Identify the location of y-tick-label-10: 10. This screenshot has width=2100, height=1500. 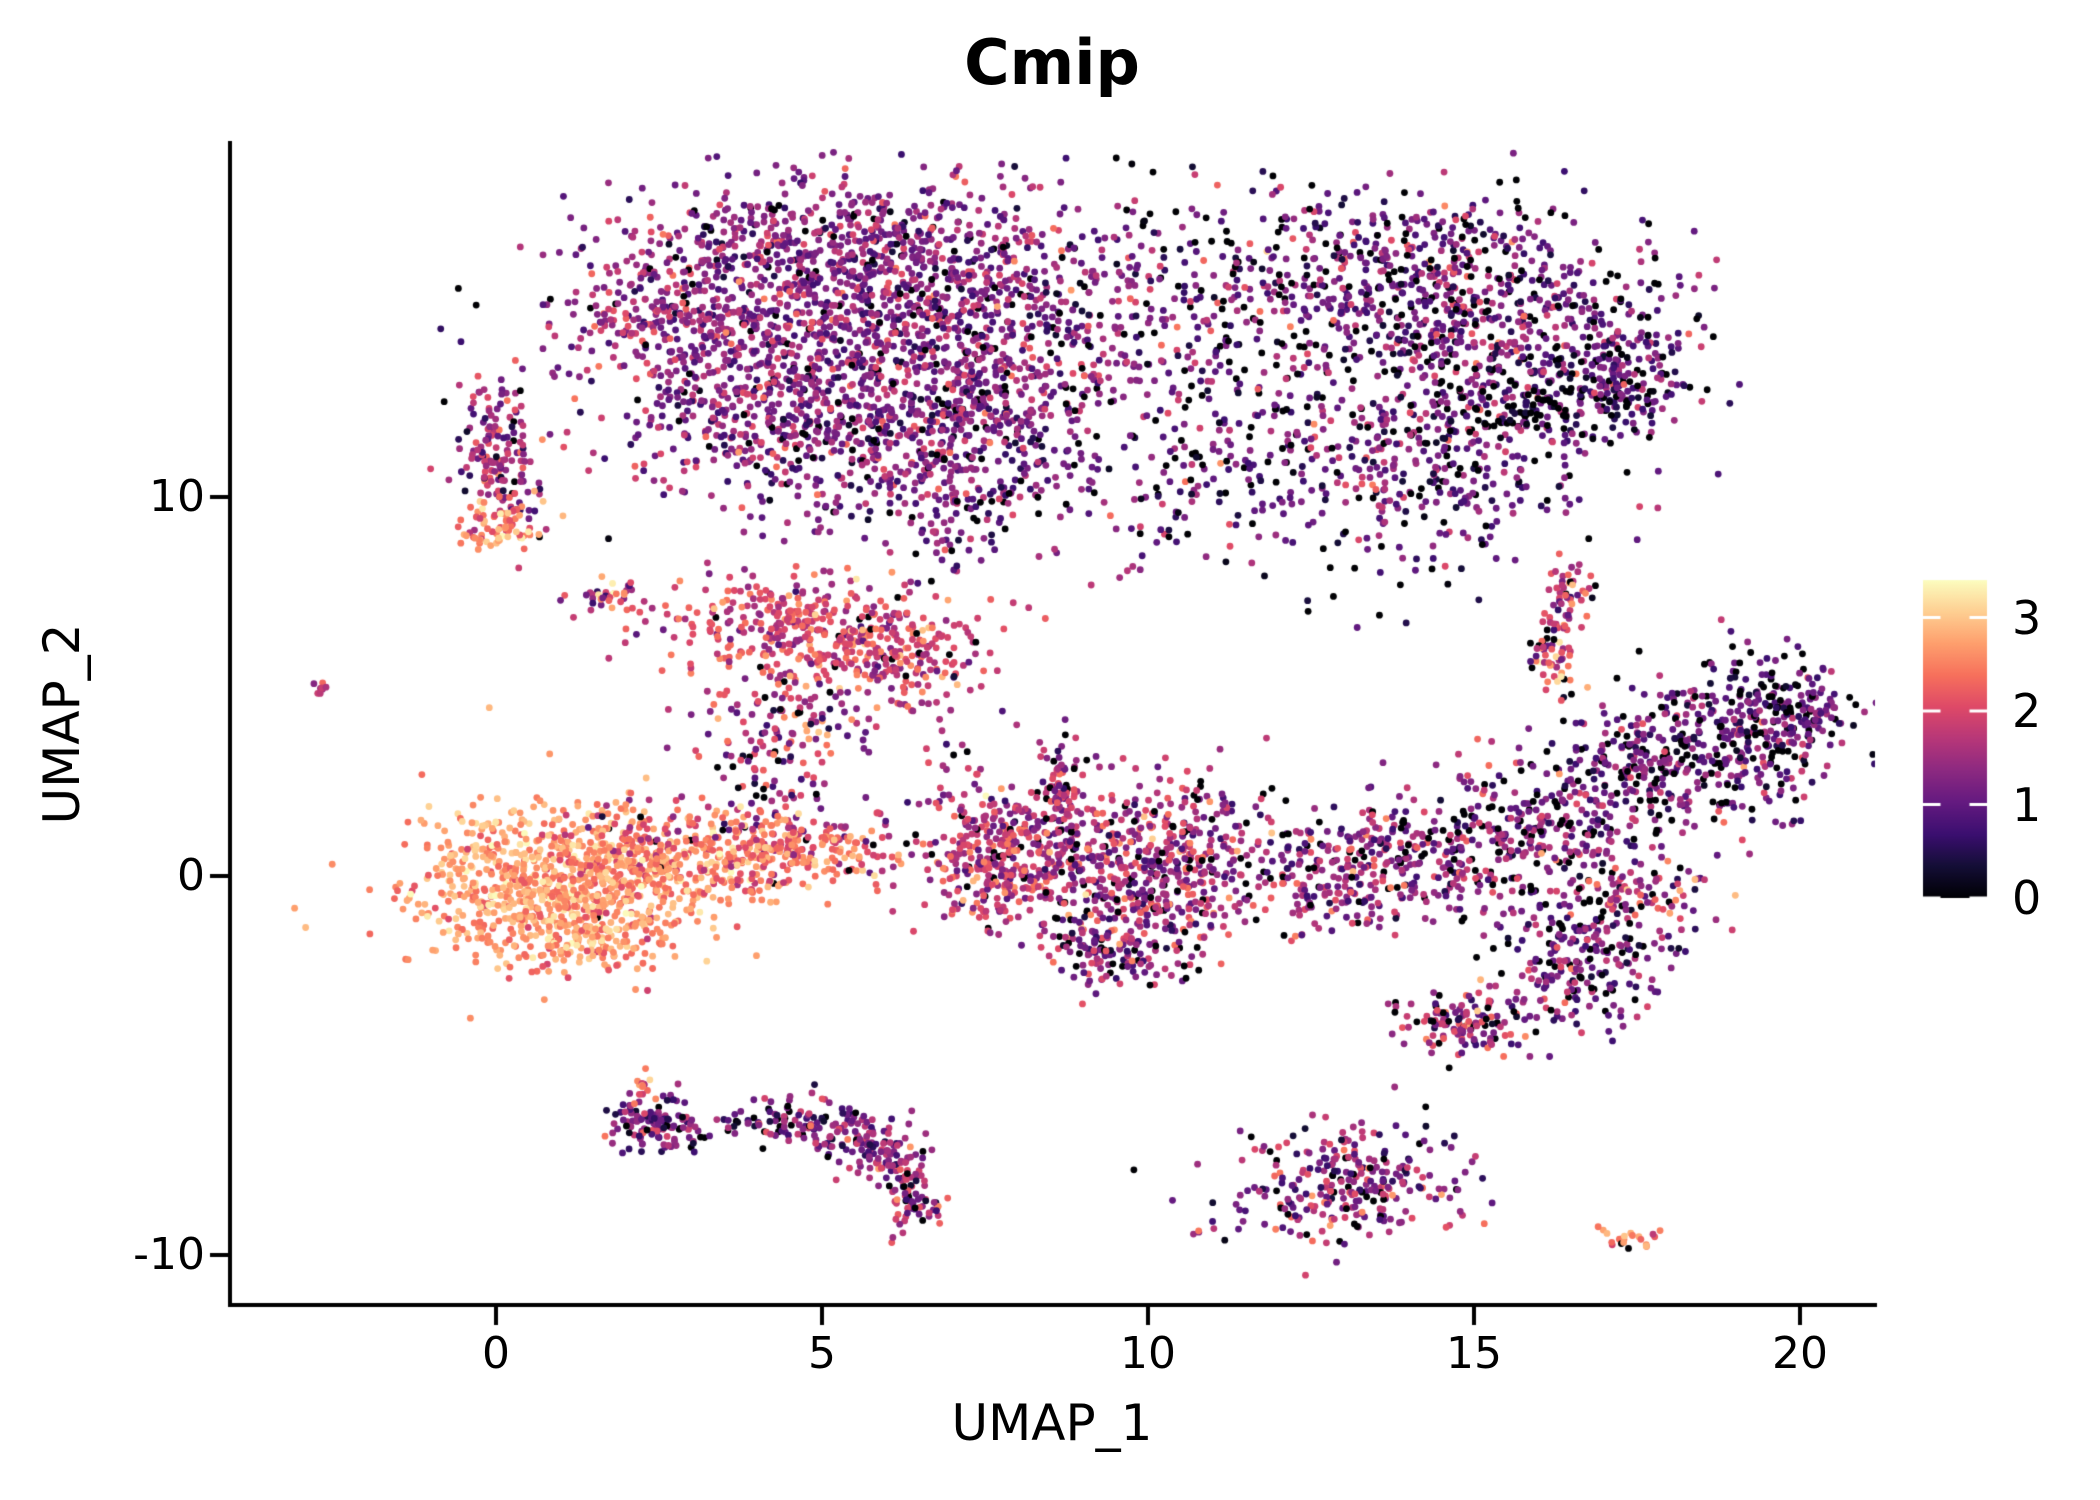
(177, 496).